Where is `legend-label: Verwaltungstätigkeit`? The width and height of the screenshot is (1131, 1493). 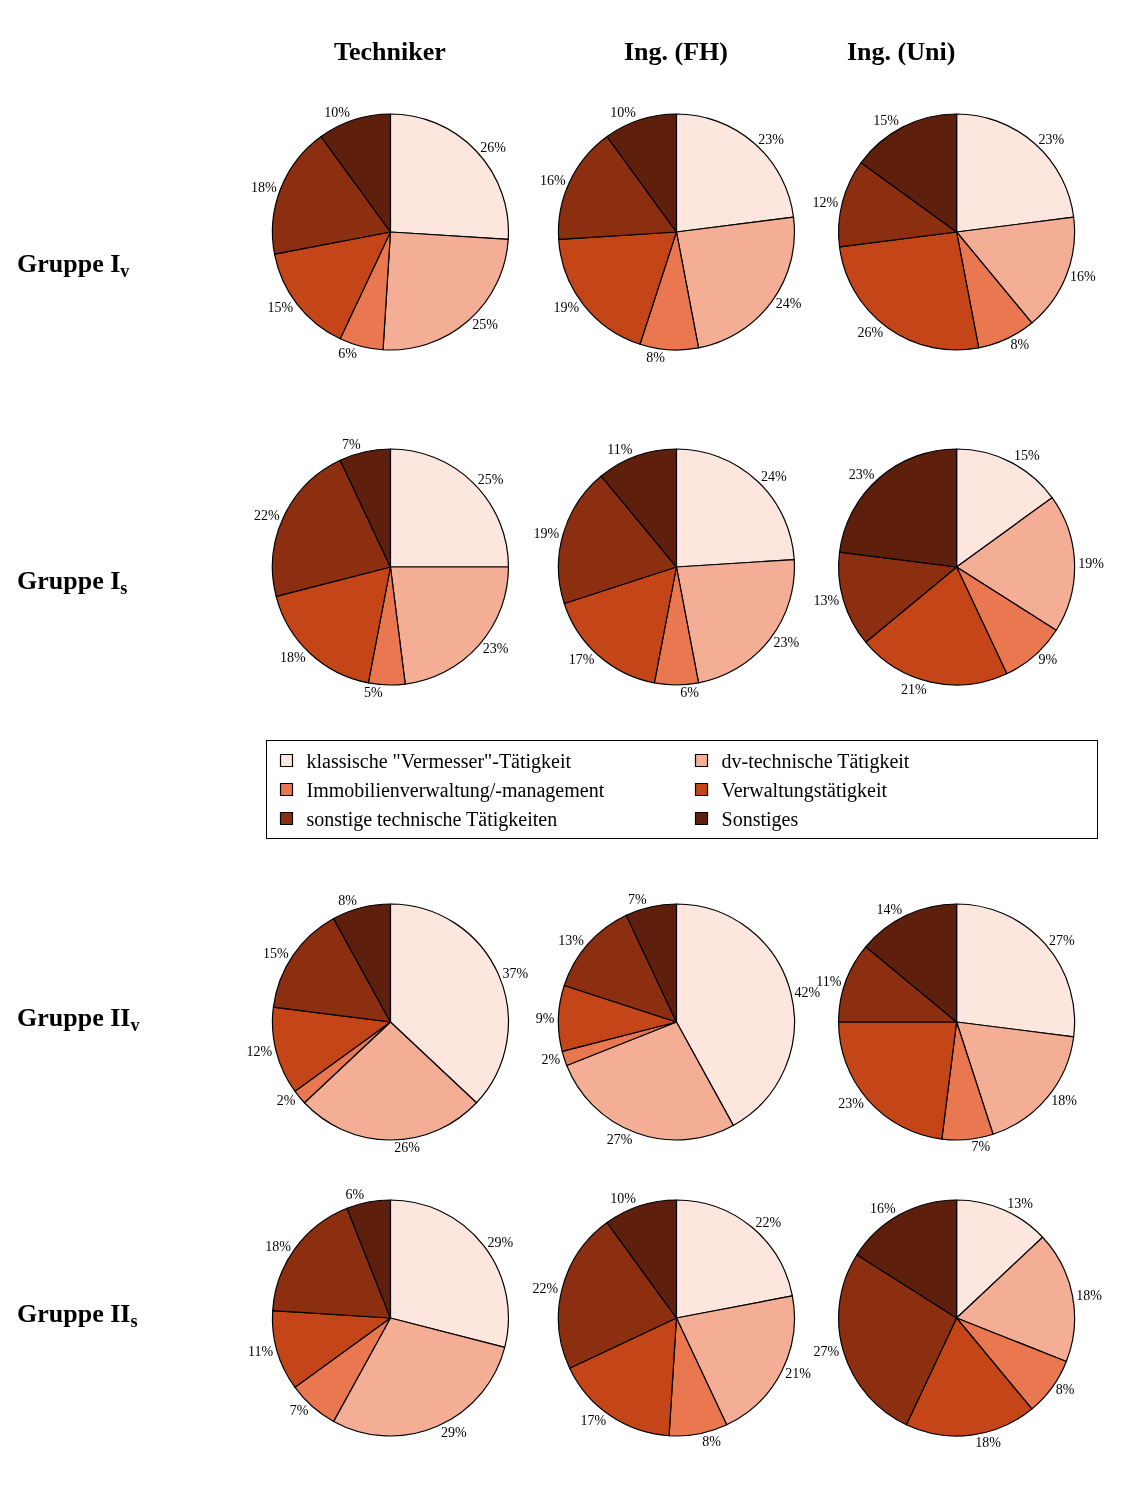
legend-label: Verwaltungstätigkeit is located at coordinates (804, 791).